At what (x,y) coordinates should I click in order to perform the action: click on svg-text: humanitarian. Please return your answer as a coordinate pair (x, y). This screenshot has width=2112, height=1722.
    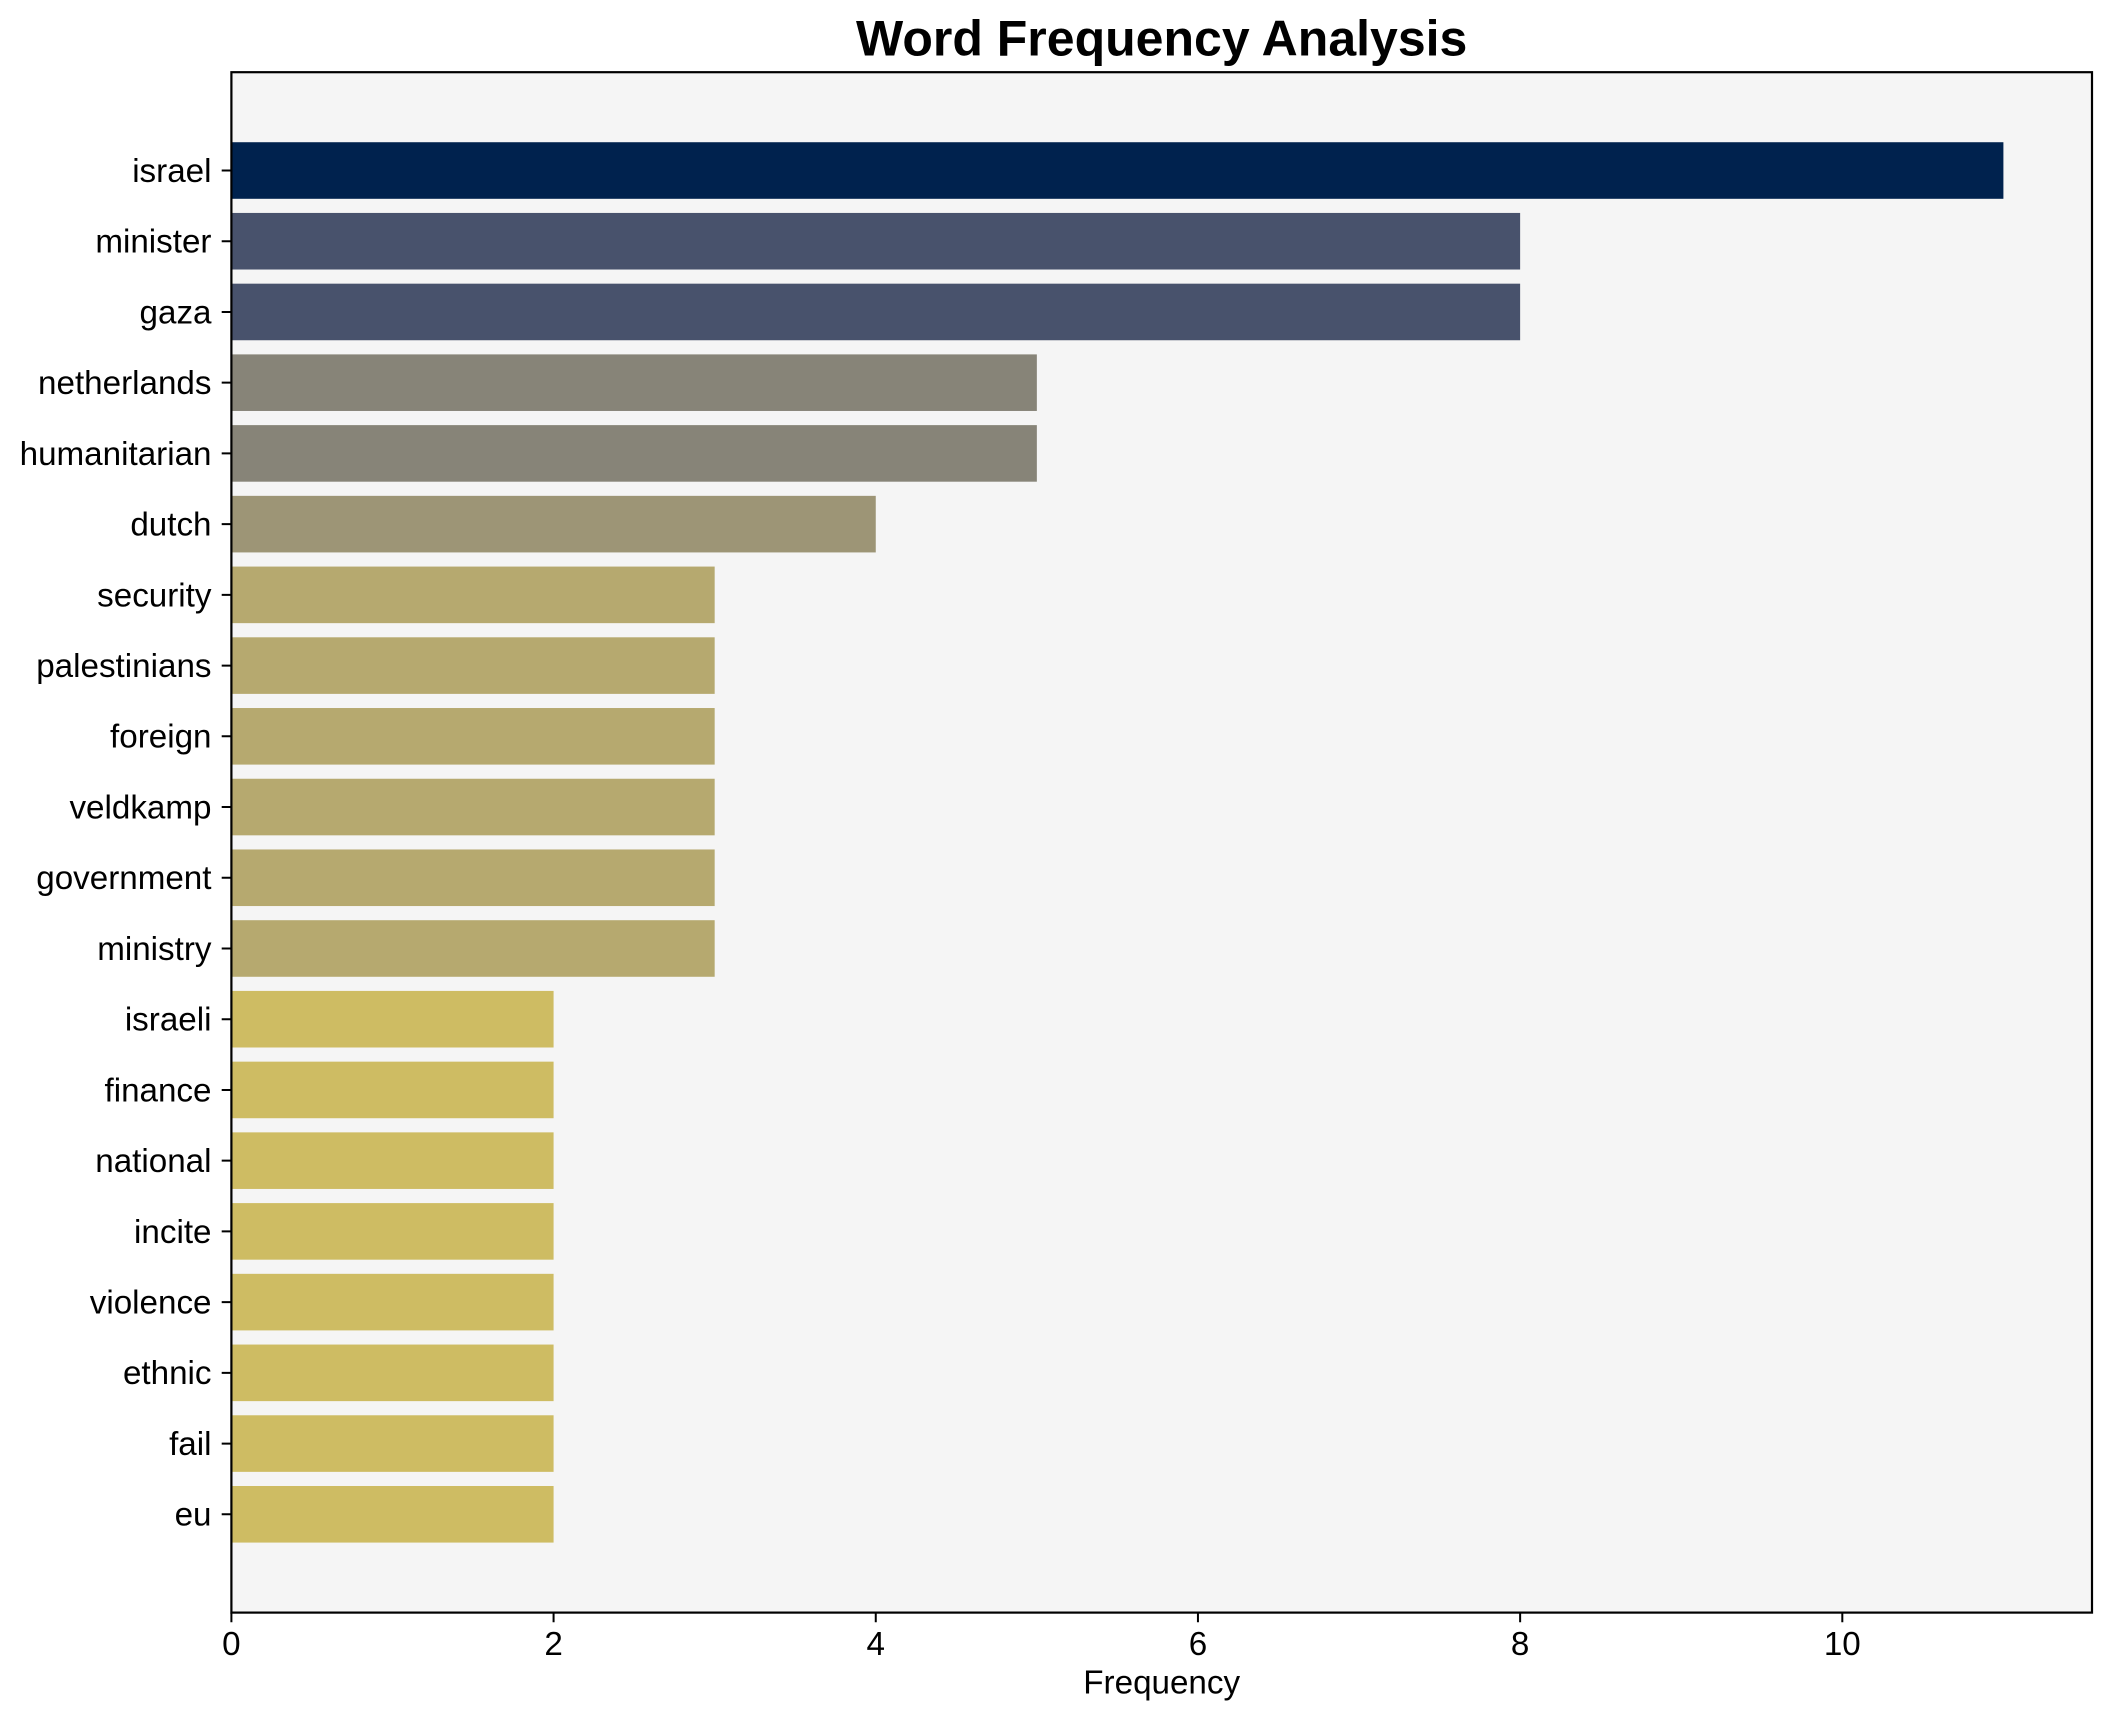
    Looking at the image, I should click on (116, 454).